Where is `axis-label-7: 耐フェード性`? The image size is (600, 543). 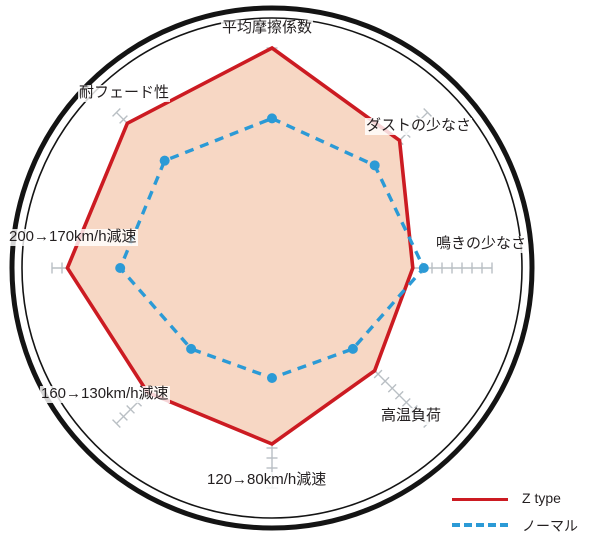 axis-label-7: 耐フェード性 is located at coordinates (124, 93).